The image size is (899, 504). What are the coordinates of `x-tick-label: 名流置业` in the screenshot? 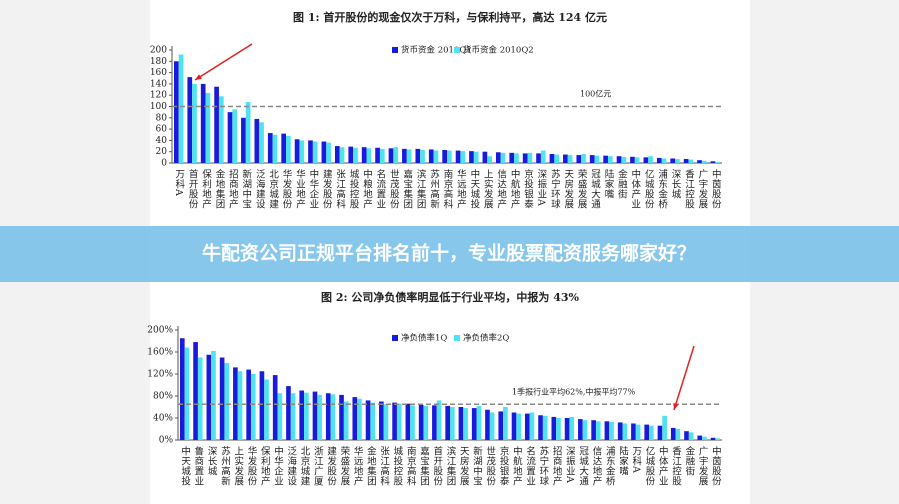 It's located at (380, 188).